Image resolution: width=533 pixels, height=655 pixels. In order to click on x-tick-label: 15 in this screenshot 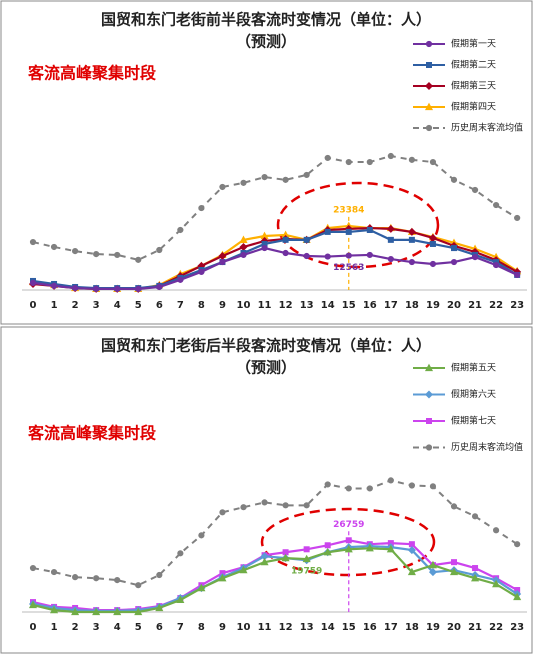, I will do `click(349, 627)`.